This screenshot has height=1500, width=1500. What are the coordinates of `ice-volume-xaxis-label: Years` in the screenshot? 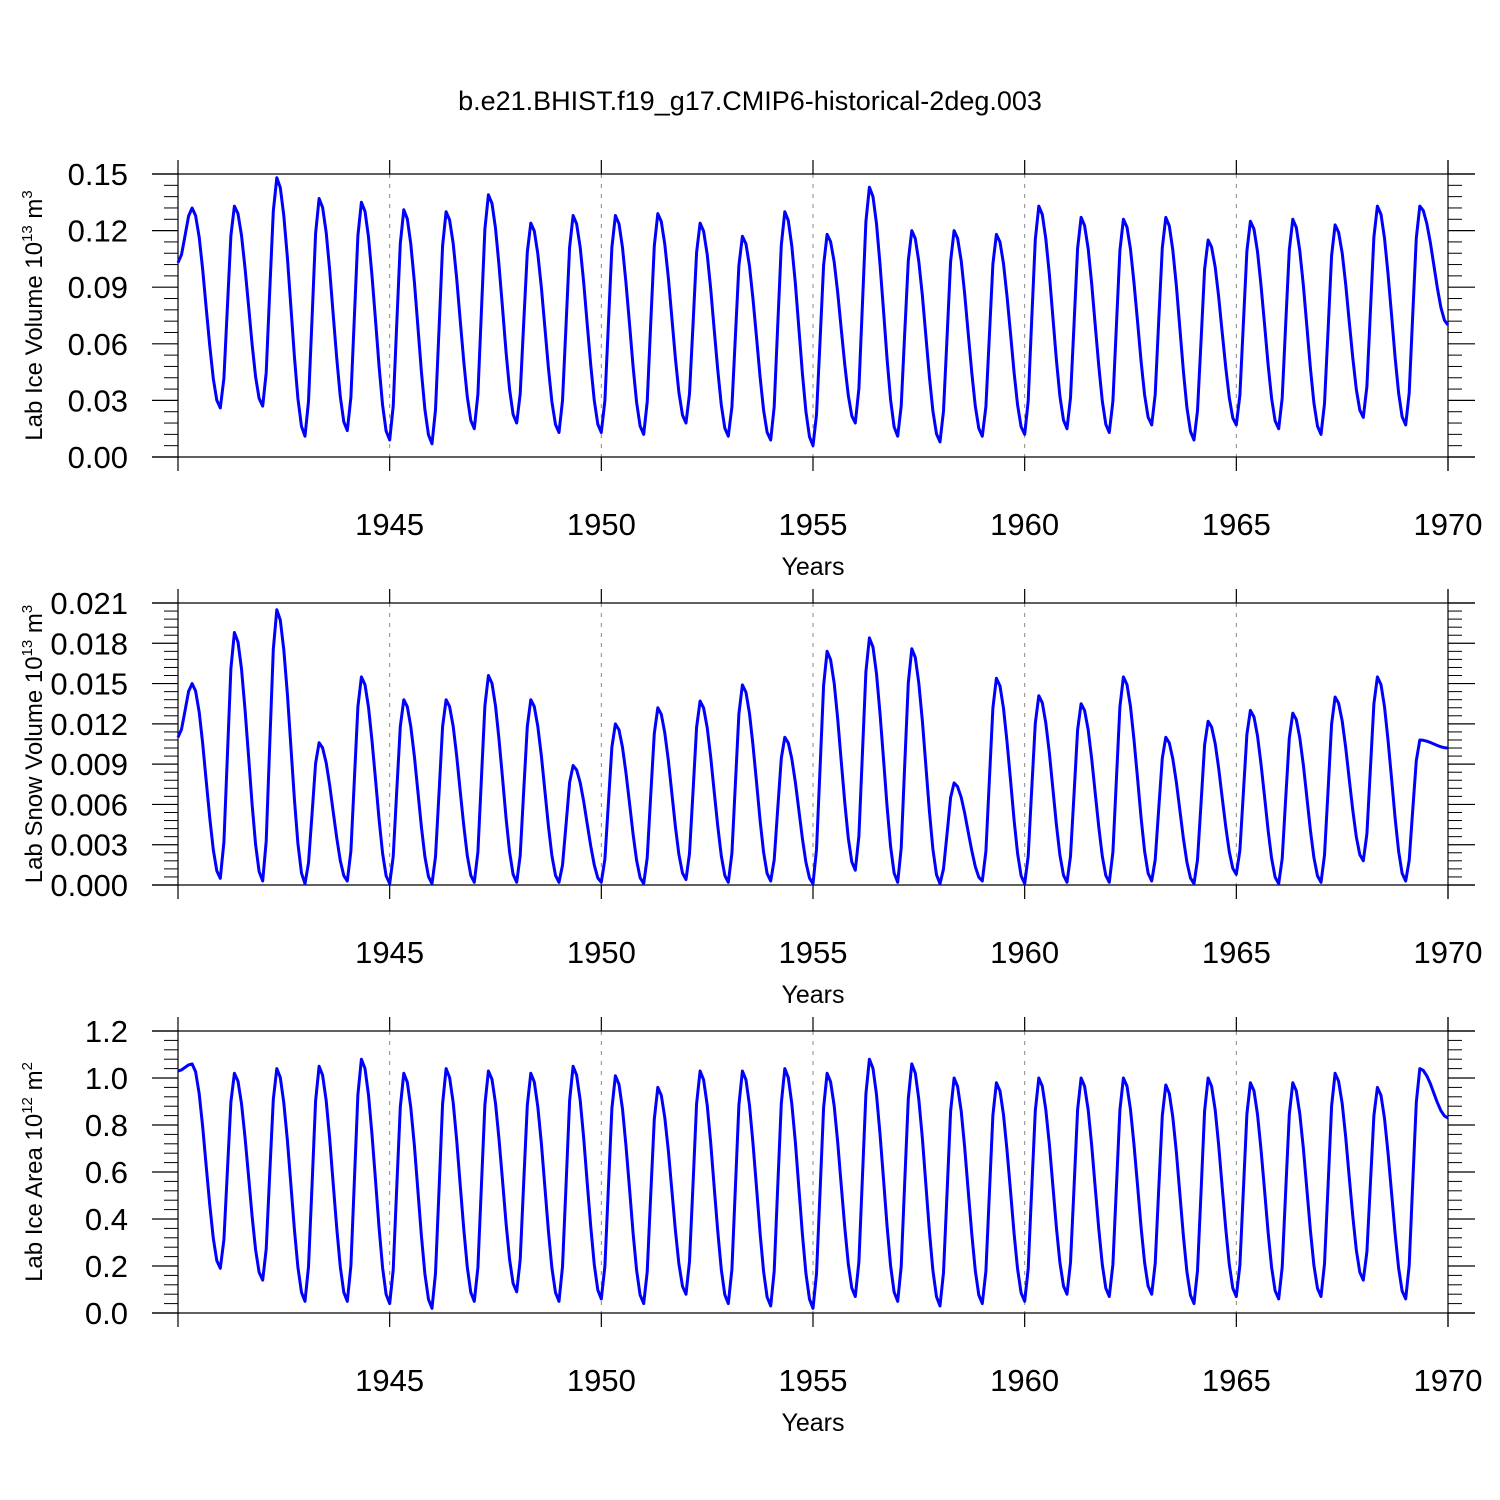 It's located at (812, 567).